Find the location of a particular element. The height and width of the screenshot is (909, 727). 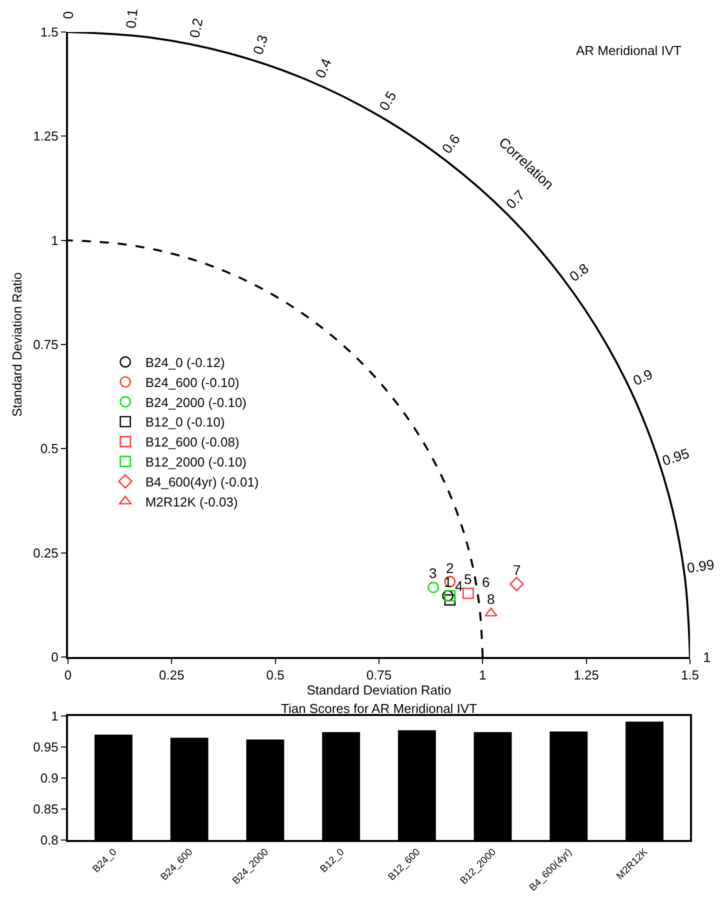

x-axis-title: Standard Deviation Ratio is located at coordinates (379, 690).